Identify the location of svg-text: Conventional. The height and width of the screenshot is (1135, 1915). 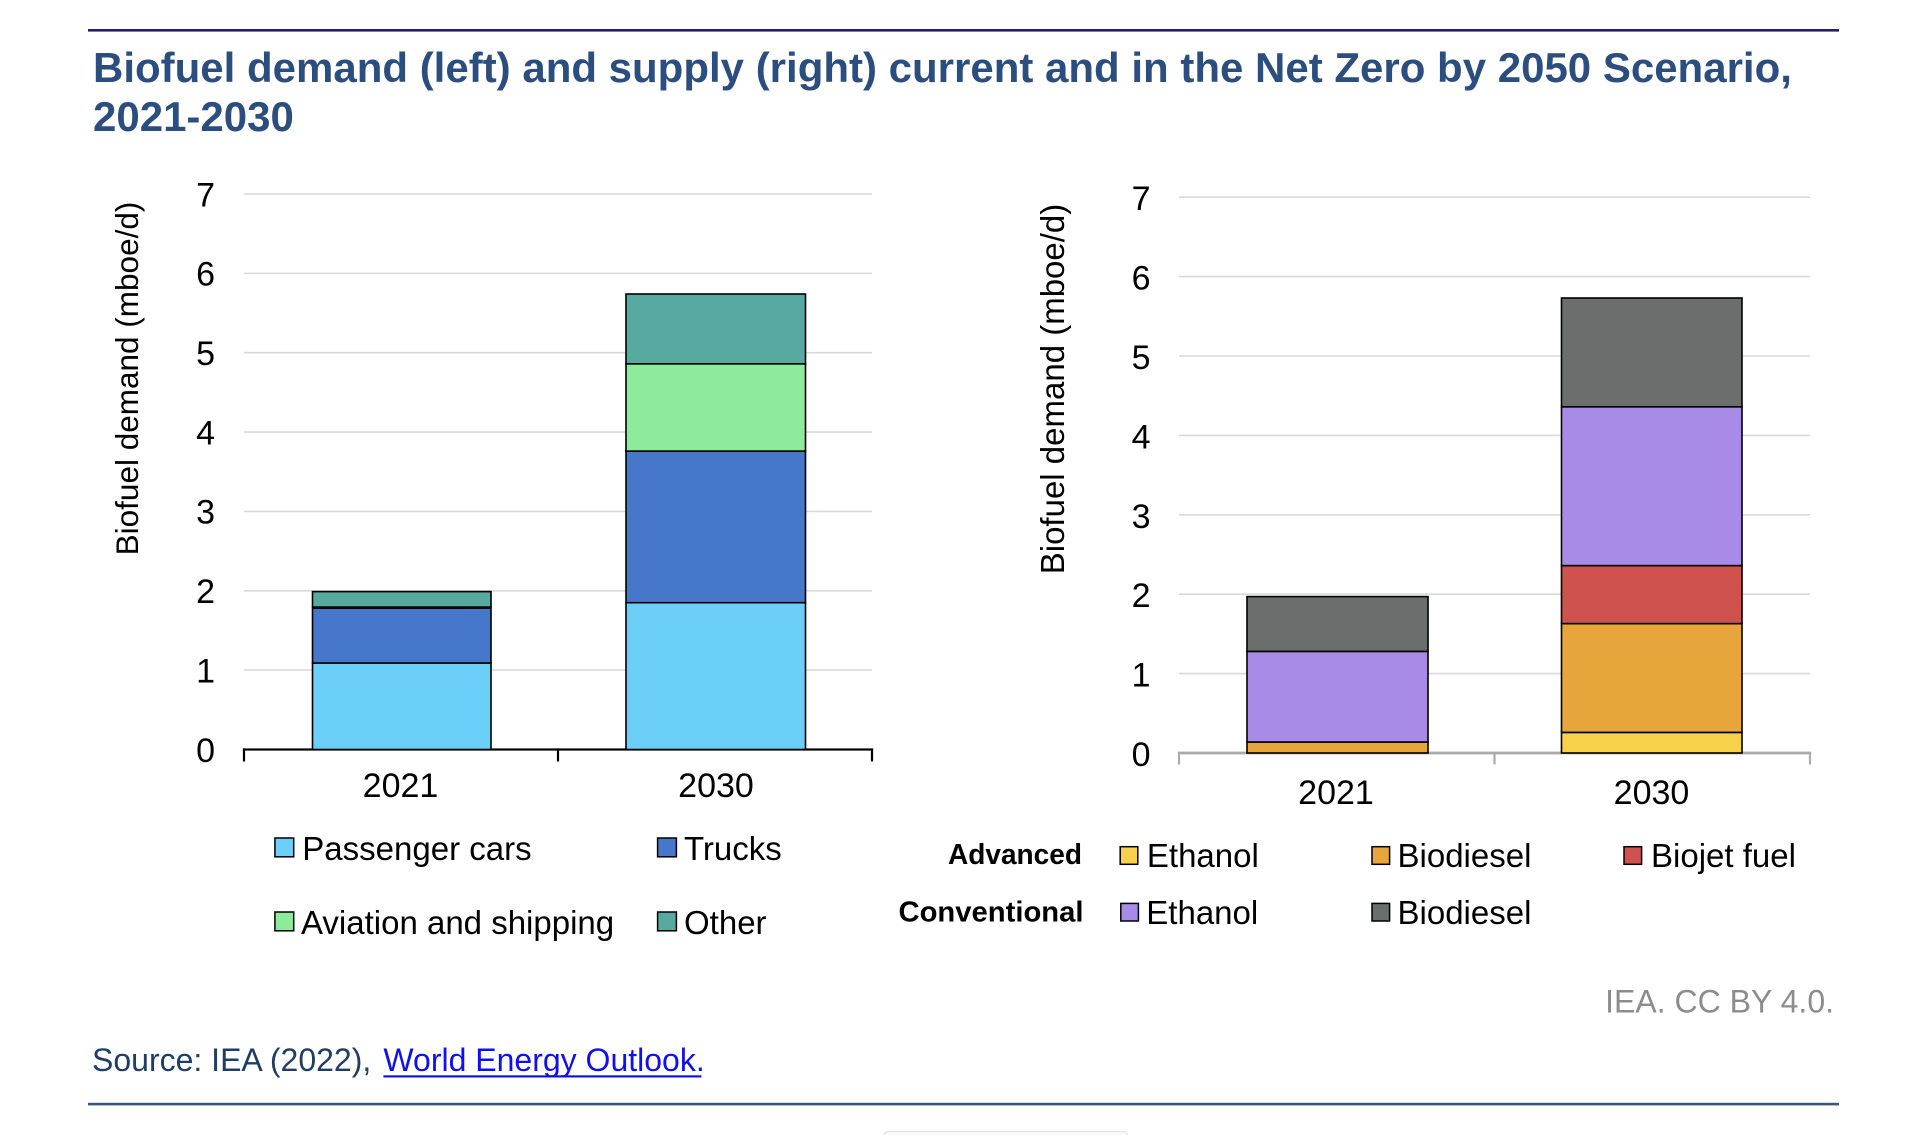
(991, 913).